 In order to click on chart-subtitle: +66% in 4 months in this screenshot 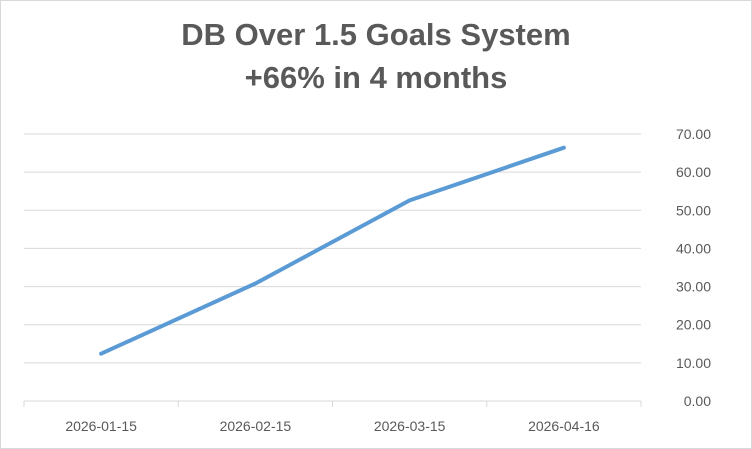, I will do `click(376, 77)`.